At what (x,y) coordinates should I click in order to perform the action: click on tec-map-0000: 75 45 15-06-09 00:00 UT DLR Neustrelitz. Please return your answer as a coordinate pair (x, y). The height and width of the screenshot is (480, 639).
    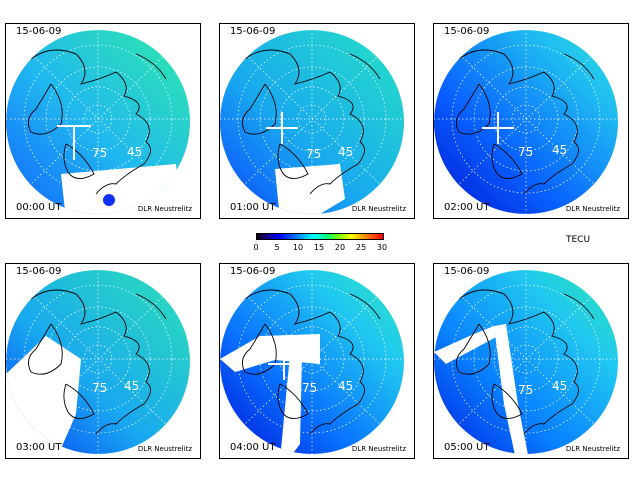
    Looking at the image, I should click on (103, 121).